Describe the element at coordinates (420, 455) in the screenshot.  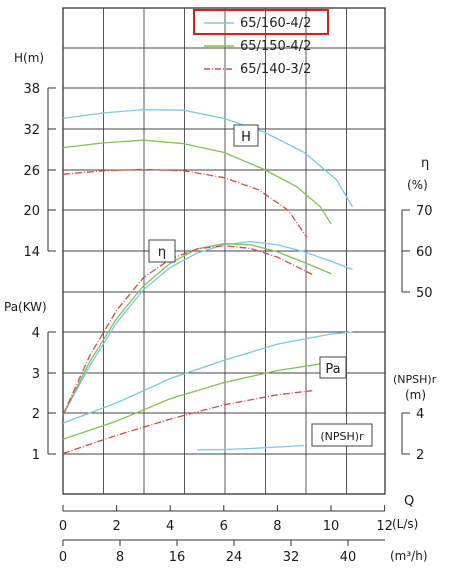
I see `npsh-tick-label: 2` at that location.